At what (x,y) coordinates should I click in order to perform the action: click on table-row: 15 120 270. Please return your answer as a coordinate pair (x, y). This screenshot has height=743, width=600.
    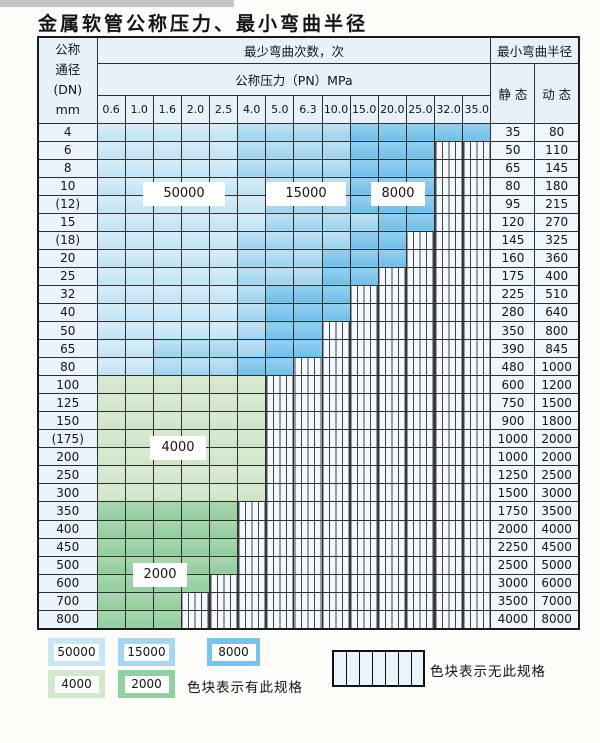
    Looking at the image, I should click on (308, 222).